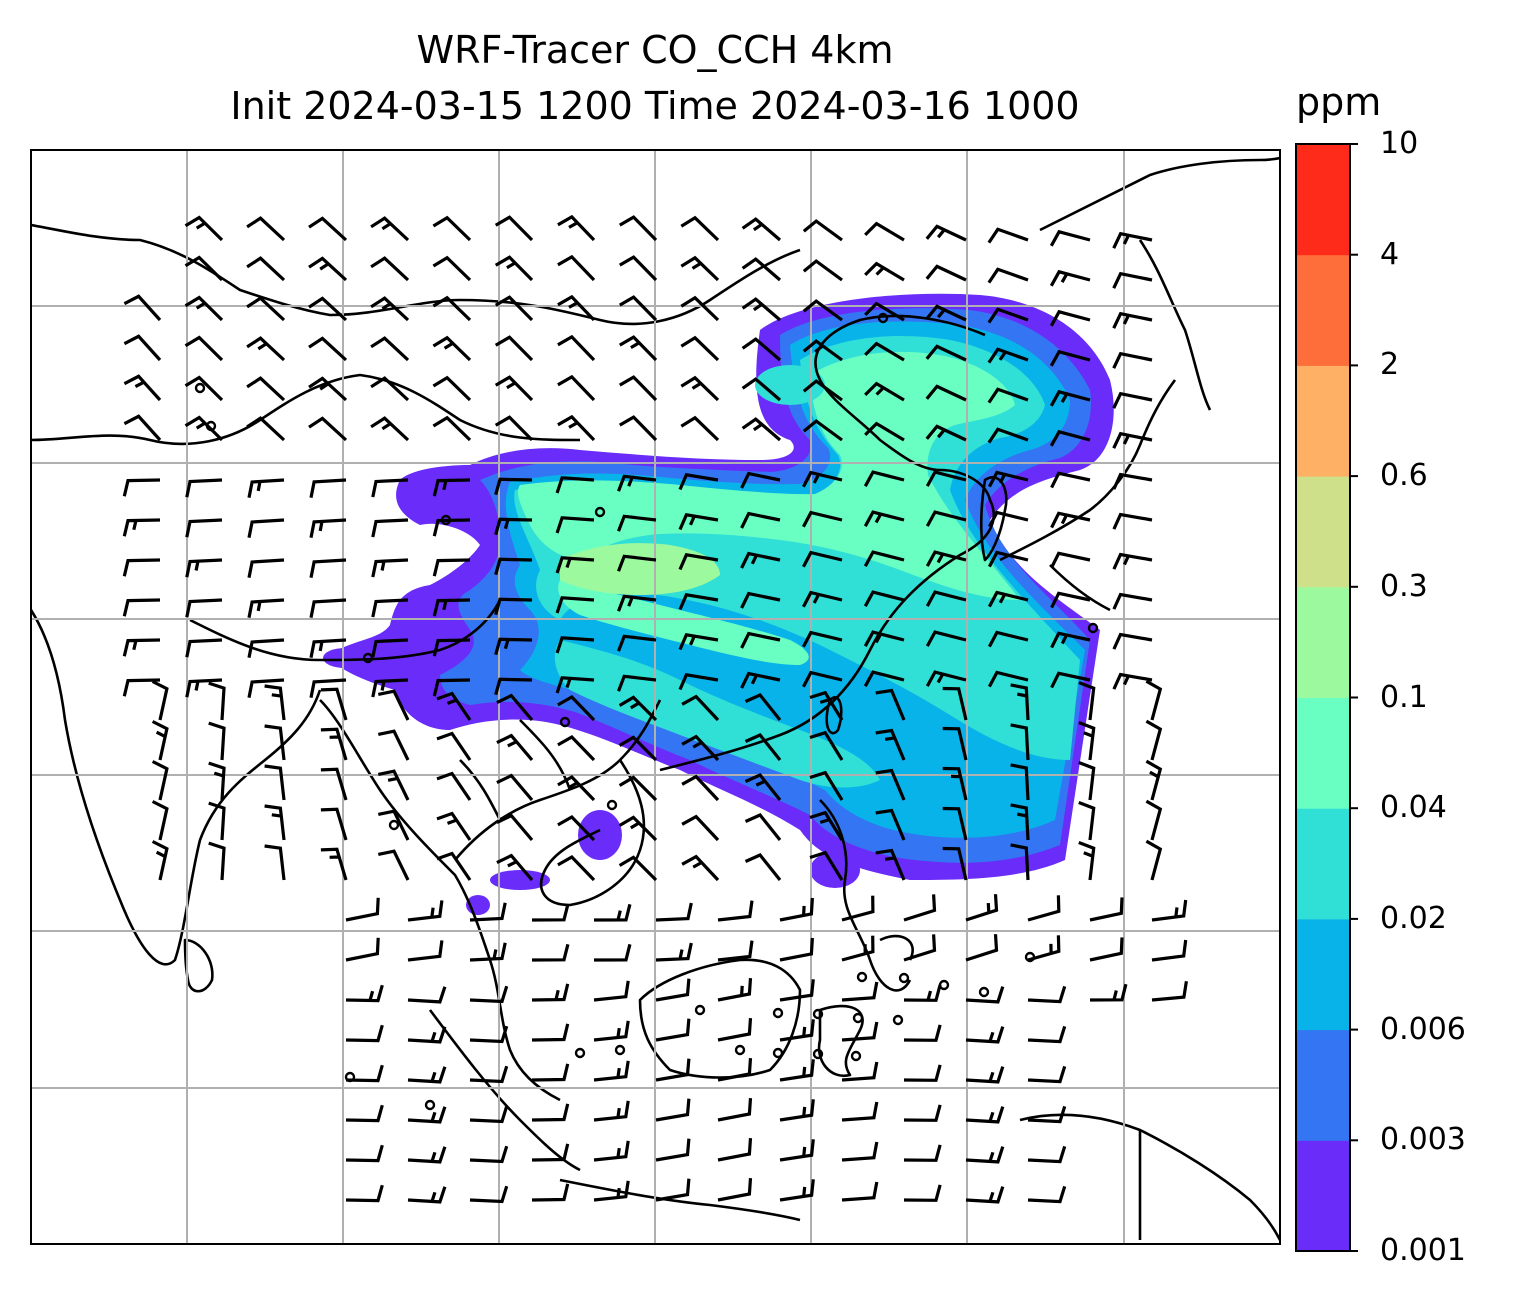 This screenshot has height=1306, width=1528. Describe the element at coordinates (840, 1041) in the screenshot. I see `coast-sulawesi` at that location.